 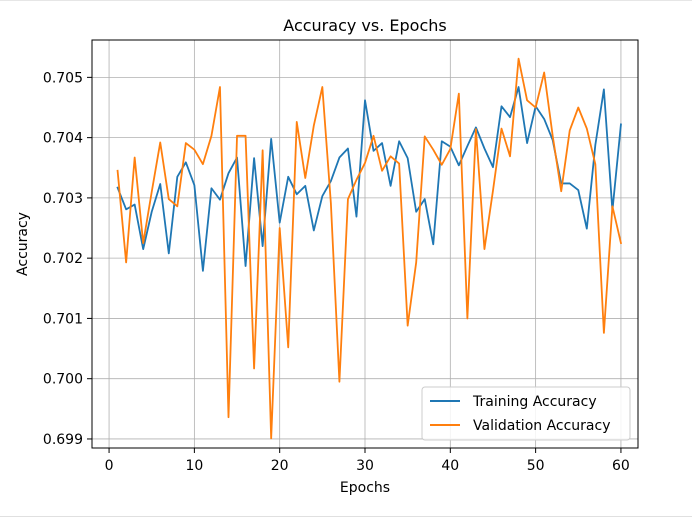 What do you see at coordinates (23, 244) in the screenshot?
I see `y-axis-title: Accuracy` at bounding box center [23, 244].